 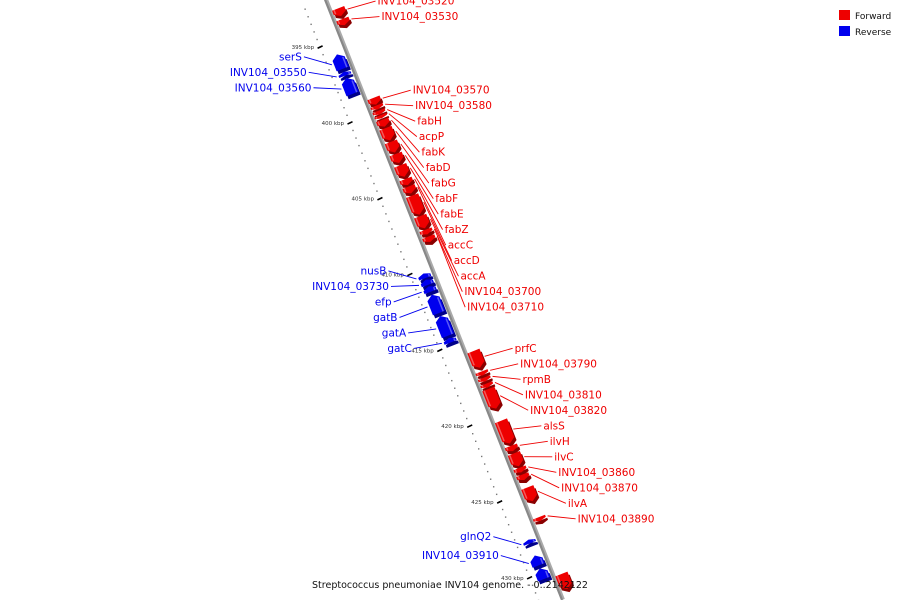 What do you see at coordinates (415, 204) in the screenshot?
I see `gene-accd` at bounding box center [415, 204].